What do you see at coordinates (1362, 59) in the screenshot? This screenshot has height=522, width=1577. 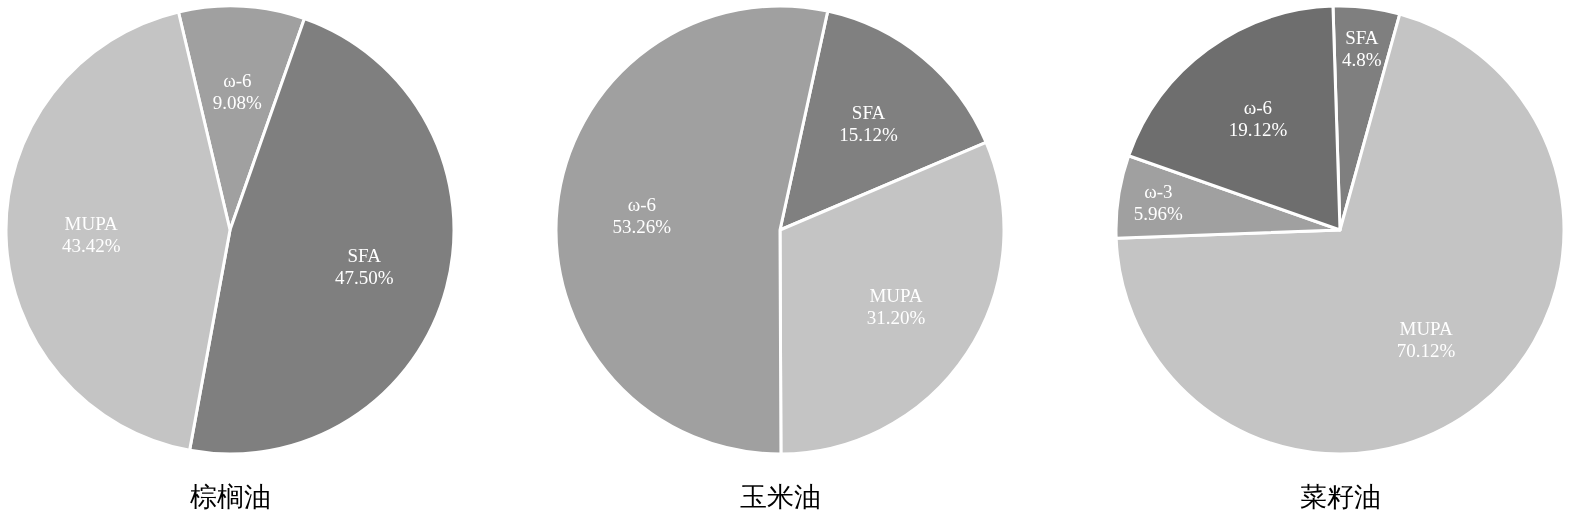 I see `data-label: 4.8%` at bounding box center [1362, 59].